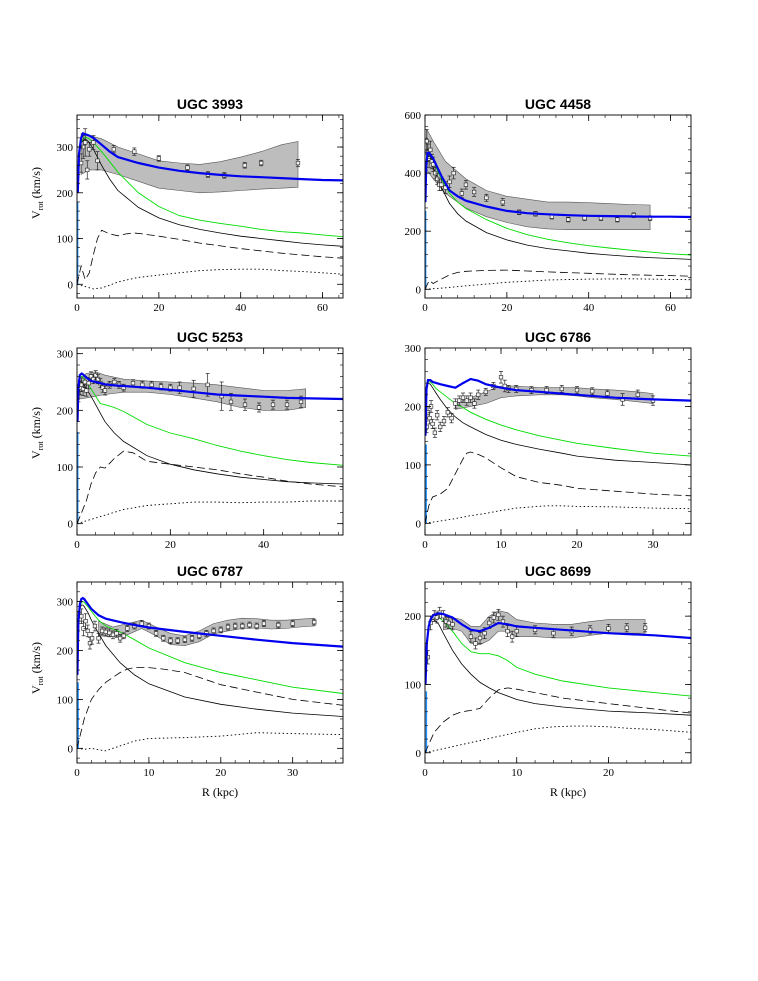 Image resolution: width=758 pixels, height=981 pixels. What do you see at coordinates (558, 104) in the screenshot?
I see `panel-title: UGC 4458` at bounding box center [558, 104].